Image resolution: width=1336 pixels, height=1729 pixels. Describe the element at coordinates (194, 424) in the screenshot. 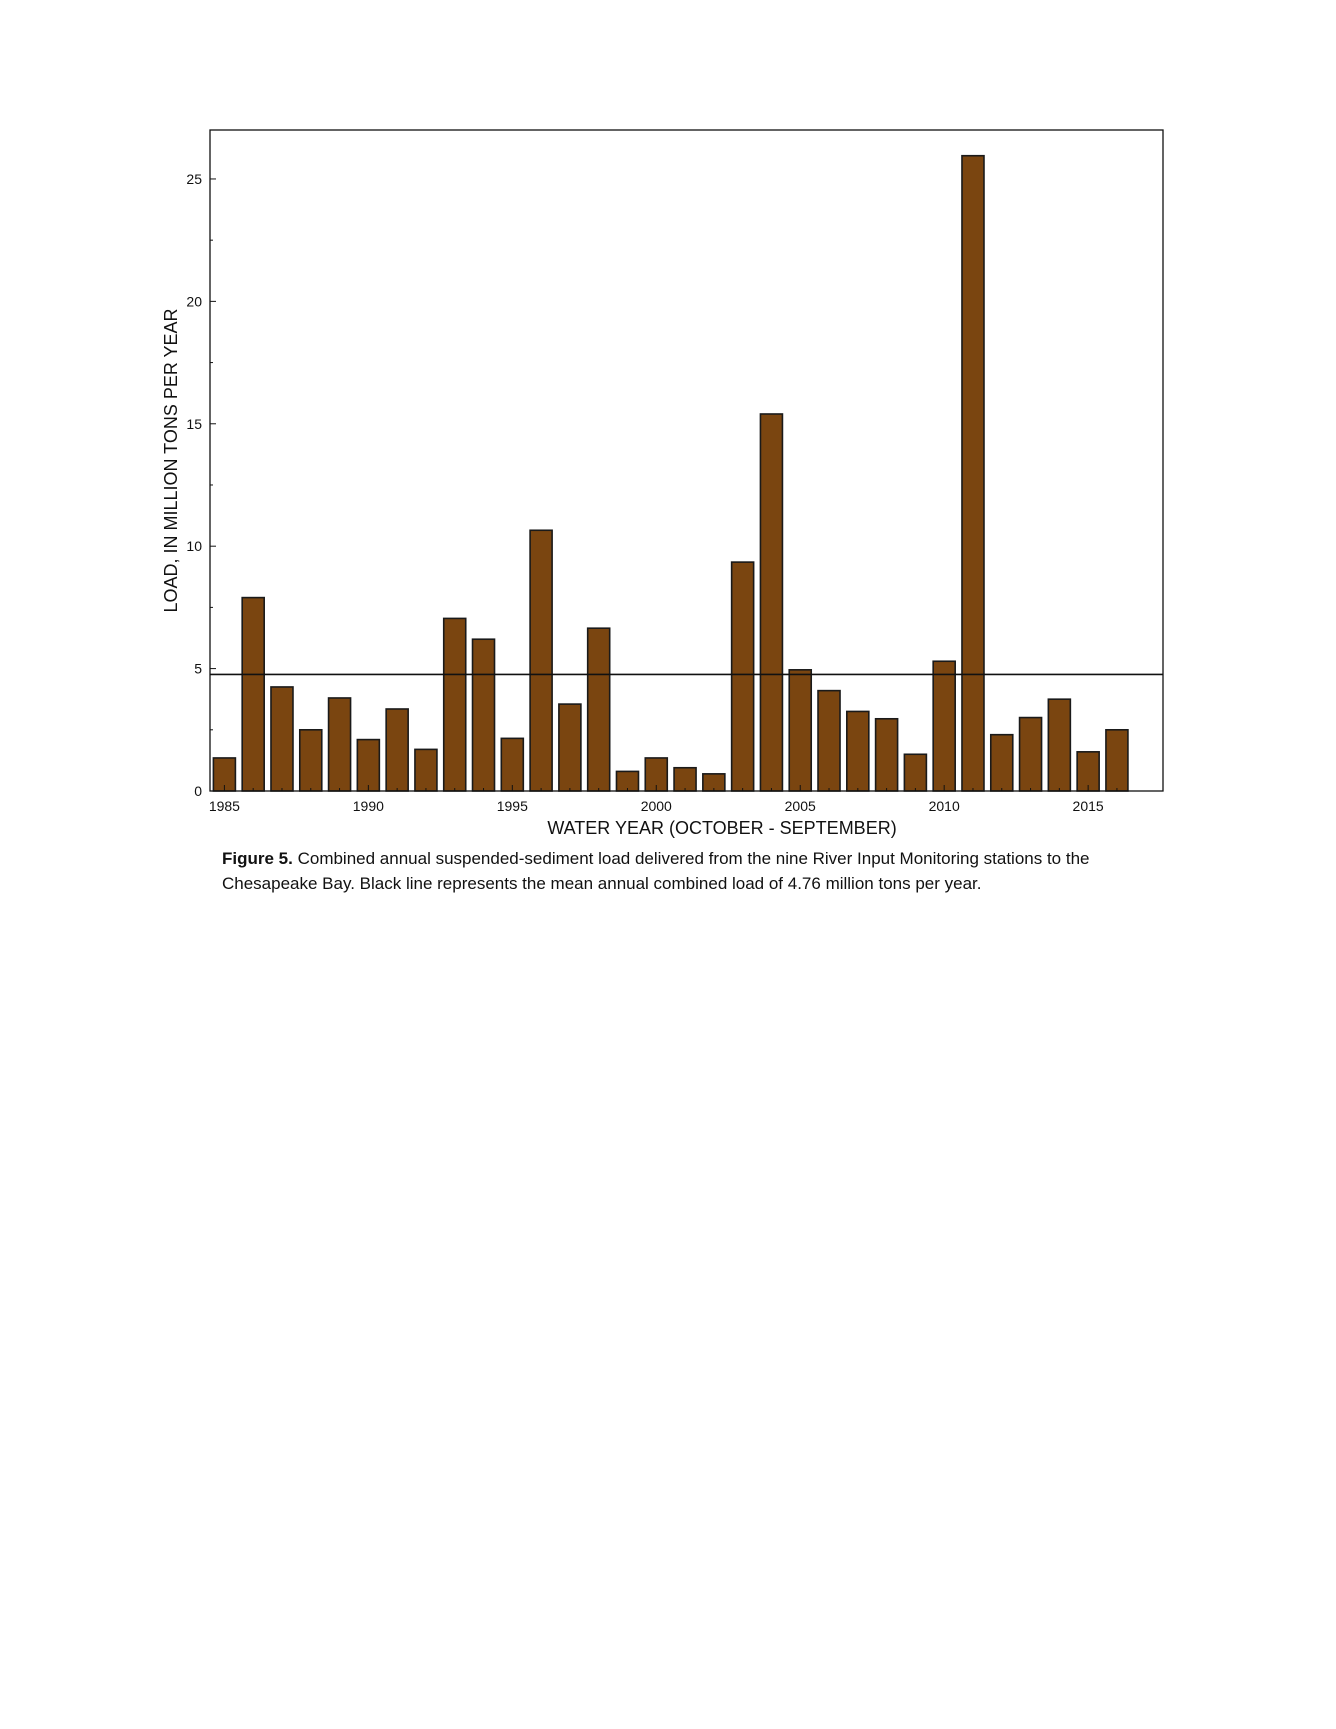

I see `y-tick-label: 15` at that location.